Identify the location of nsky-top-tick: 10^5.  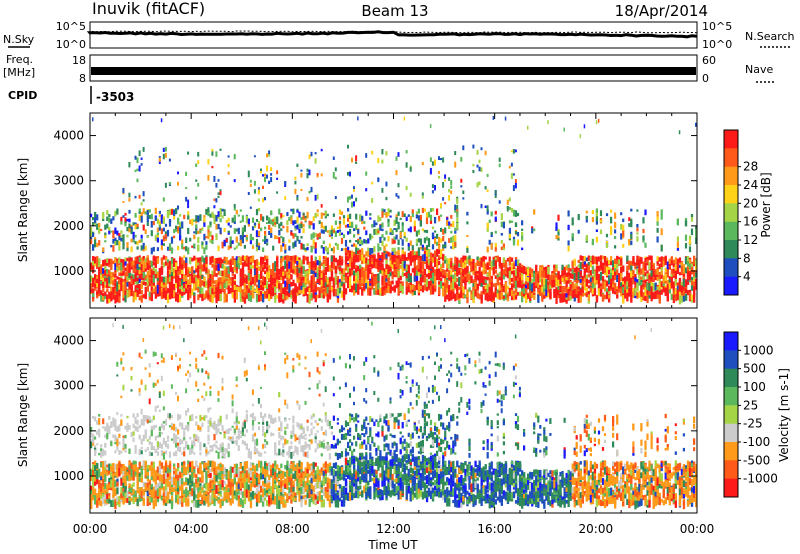
(71, 26).